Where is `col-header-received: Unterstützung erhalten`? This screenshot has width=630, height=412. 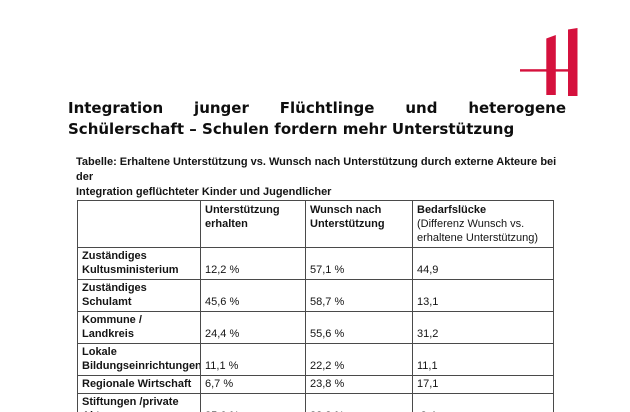 col-header-received: Unterstützung erhalten is located at coordinates (253, 224).